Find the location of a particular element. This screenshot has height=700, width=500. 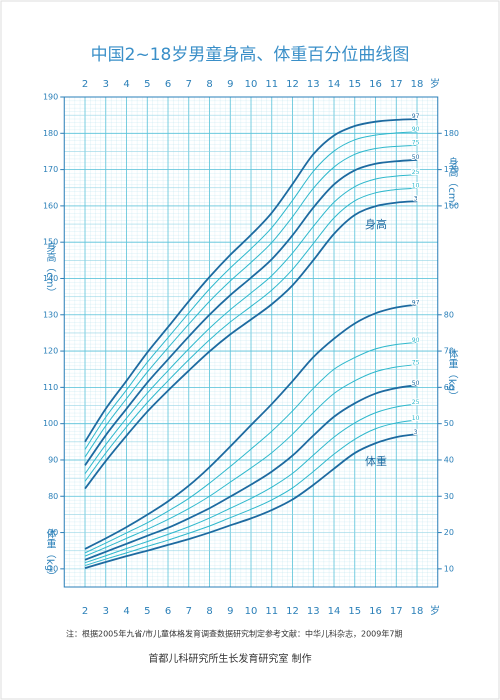

weight-label: 体重 is located at coordinates (376, 461).